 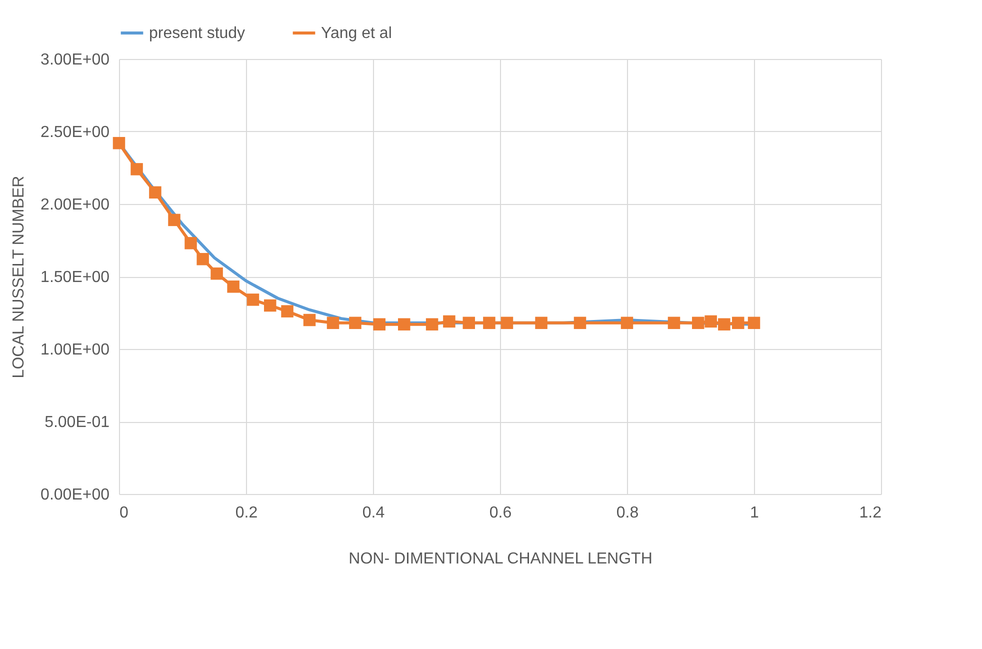 What do you see at coordinates (500, 513) in the screenshot?
I see `x-tick-label: 0.6` at bounding box center [500, 513].